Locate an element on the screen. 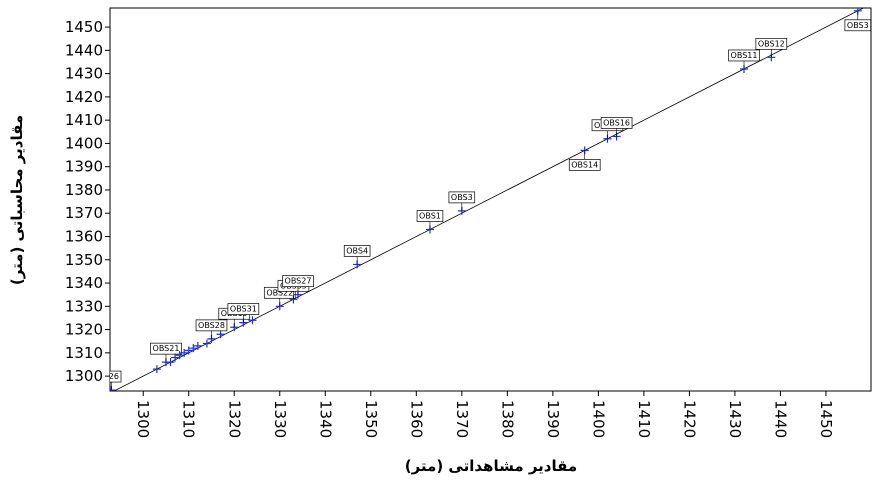  x-tick-label: 1420 is located at coordinates (689, 419).